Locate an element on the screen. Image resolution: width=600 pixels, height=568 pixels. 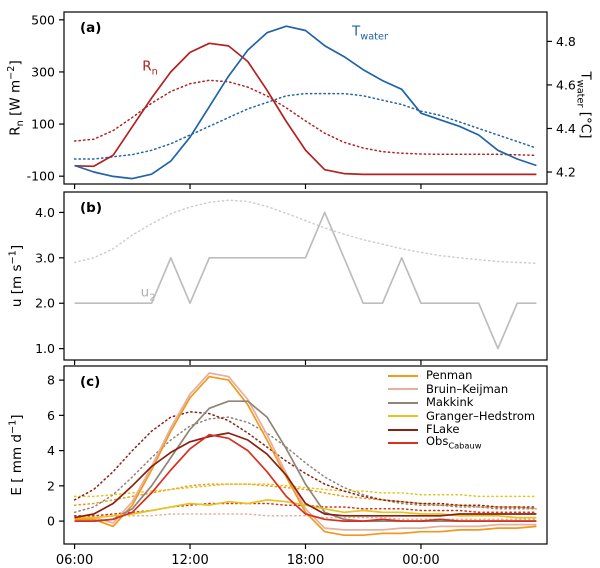
rn-line-label: Rn is located at coordinates (150, 68).